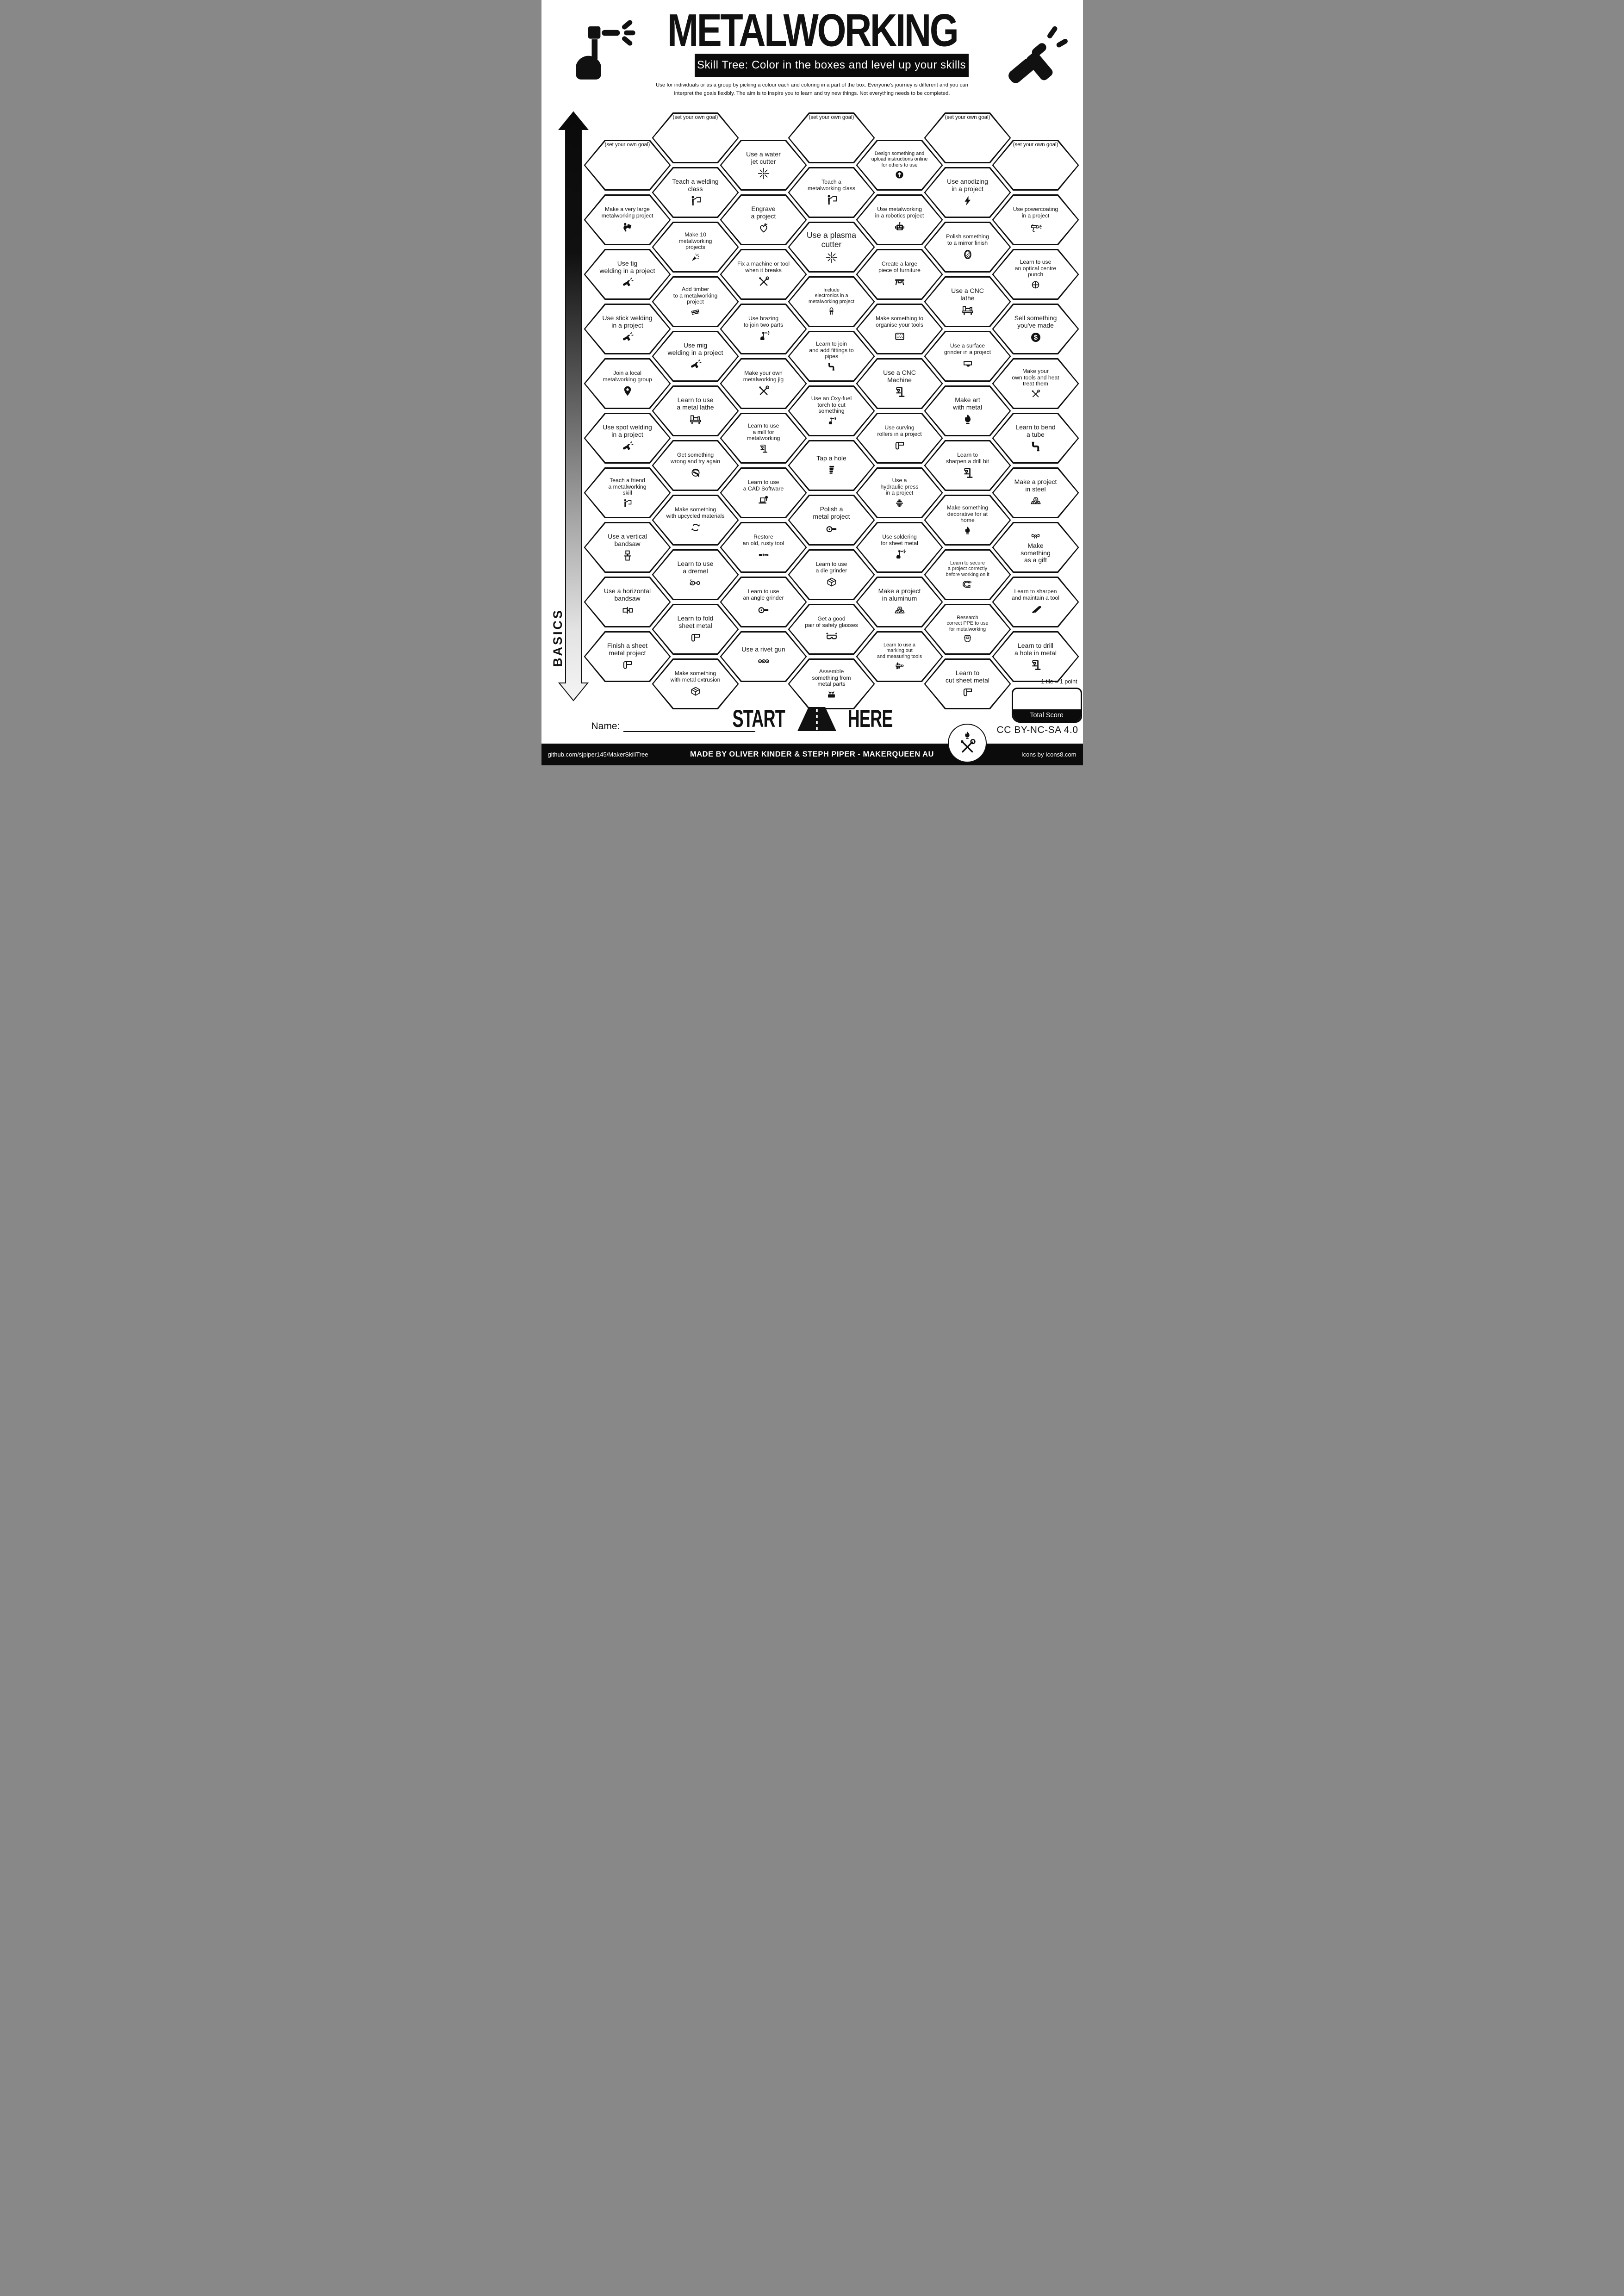  Describe the element at coordinates (695, 295) in the screenshot. I see `skill-label: Add timber to a metalworking project` at that location.